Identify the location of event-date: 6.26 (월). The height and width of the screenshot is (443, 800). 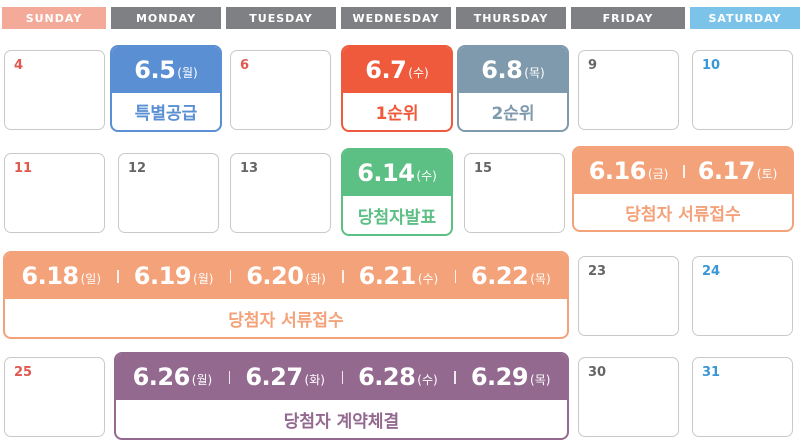
(172, 377).